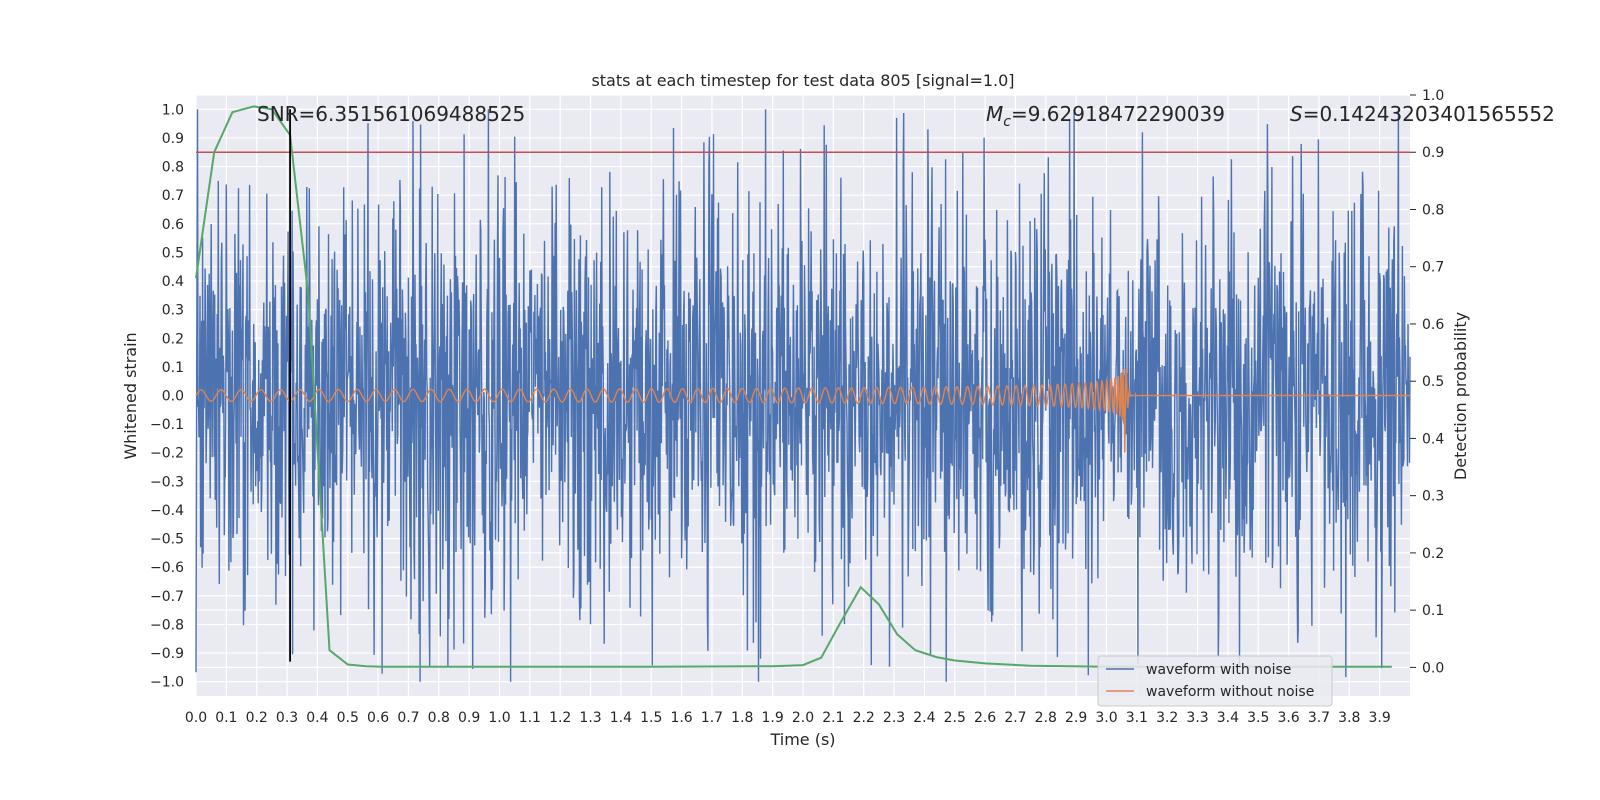 Image resolution: width=1600 pixels, height=800 pixels. Describe the element at coordinates (348, 718) in the screenshot. I see `x-tick-label: 0.5` at that location.